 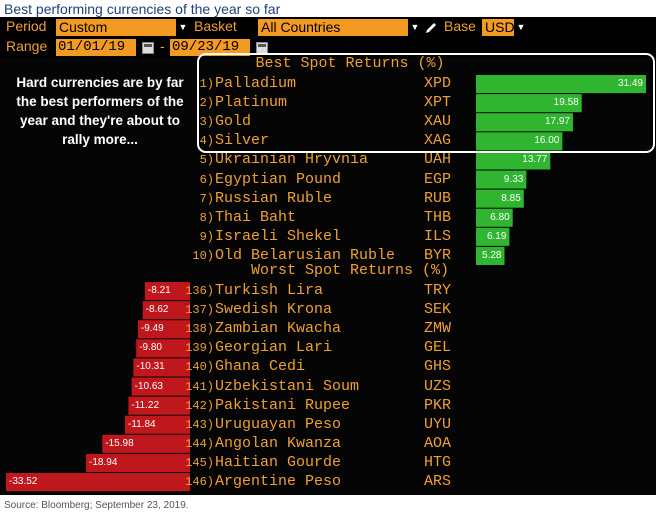 What do you see at coordinates (274, 310) in the screenshot?
I see `worst-row-currency-name: Swedish Krona` at bounding box center [274, 310].